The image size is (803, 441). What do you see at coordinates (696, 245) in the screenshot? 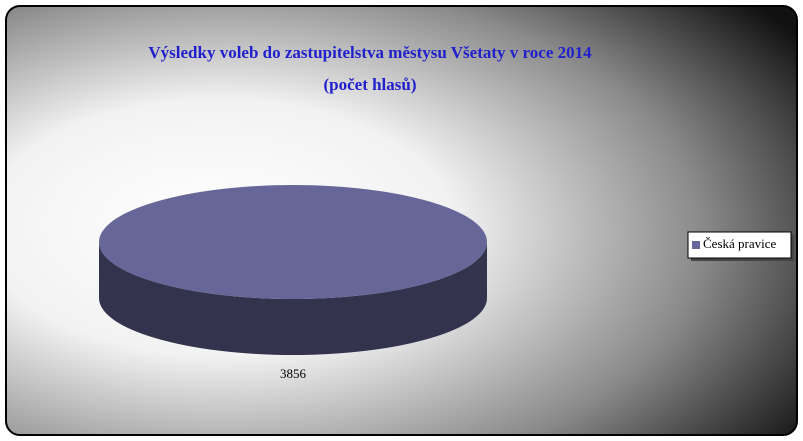
I see `legend-swatch` at bounding box center [696, 245].